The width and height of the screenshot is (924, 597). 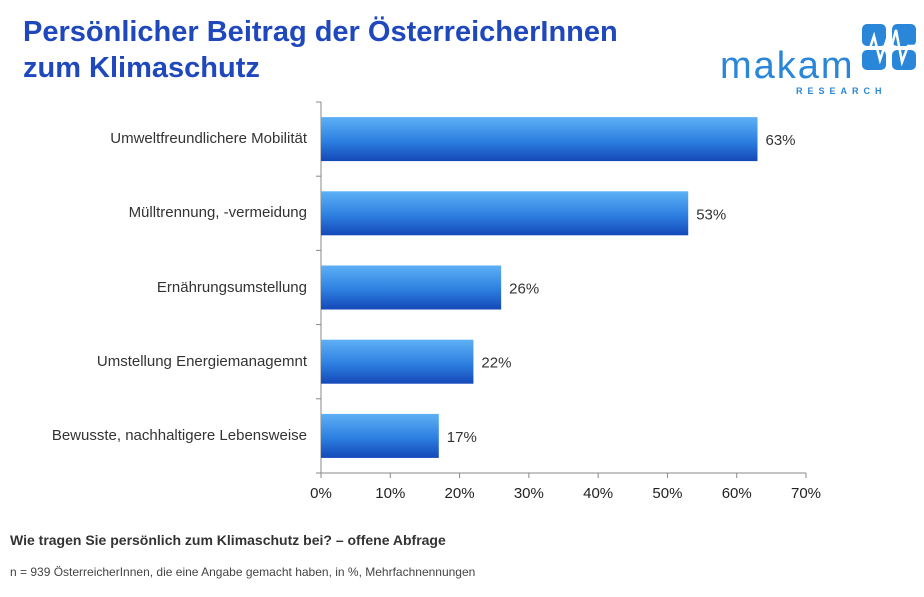 What do you see at coordinates (462, 437) in the screenshot?
I see `data-label: 17%` at bounding box center [462, 437].